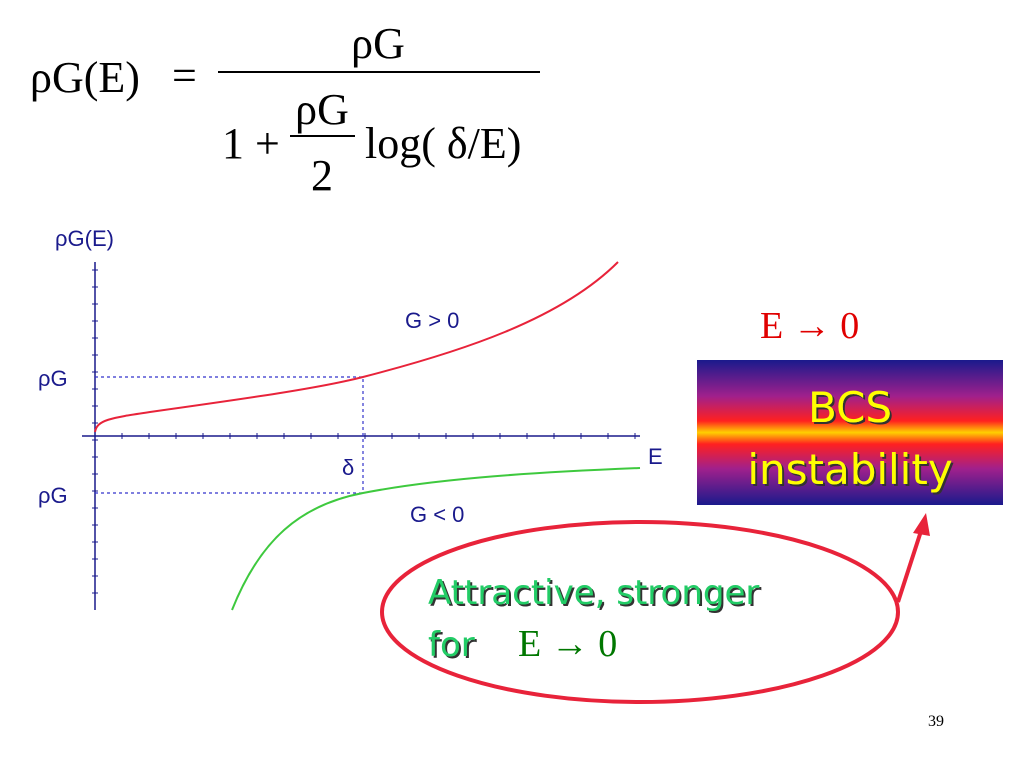 Image resolution: width=1024 pixels, height=768 pixels. I want to click on formula-inner-denominator: 2, so click(322, 175).